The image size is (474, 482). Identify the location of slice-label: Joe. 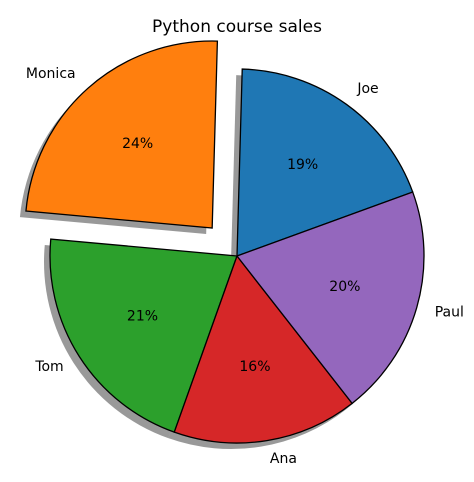
(367, 89).